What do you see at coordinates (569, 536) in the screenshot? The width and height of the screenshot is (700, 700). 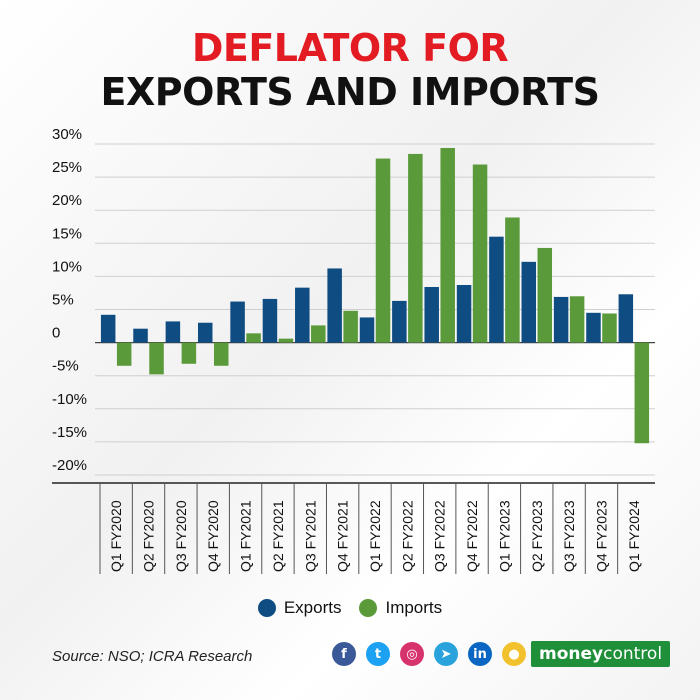 I see `x-tick-label: Q3 FY2023` at bounding box center [569, 536].